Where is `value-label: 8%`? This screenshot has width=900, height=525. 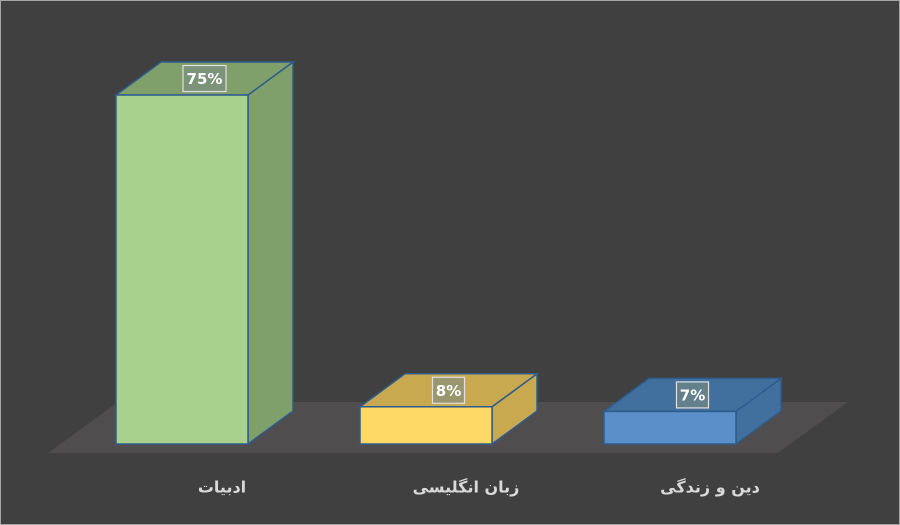 value-label: 8% is located at coordinates (448, 391).